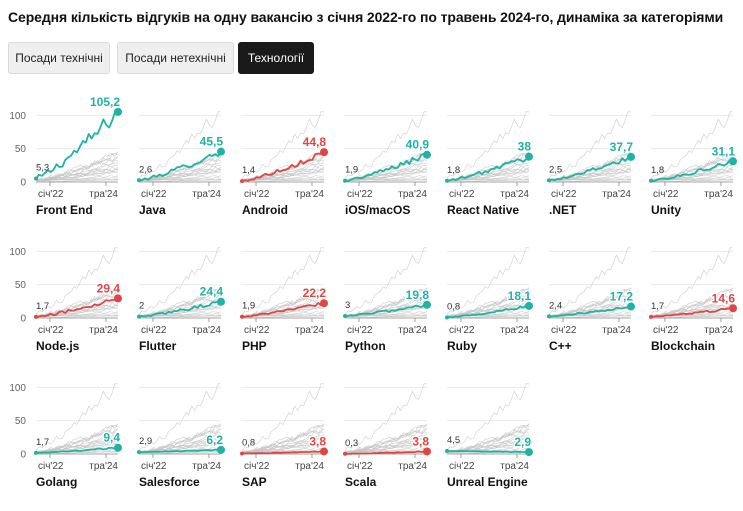 The width and height of the screenshot is (743, 511). I want to click on end-value-label: 2,9, so click(522, 442).